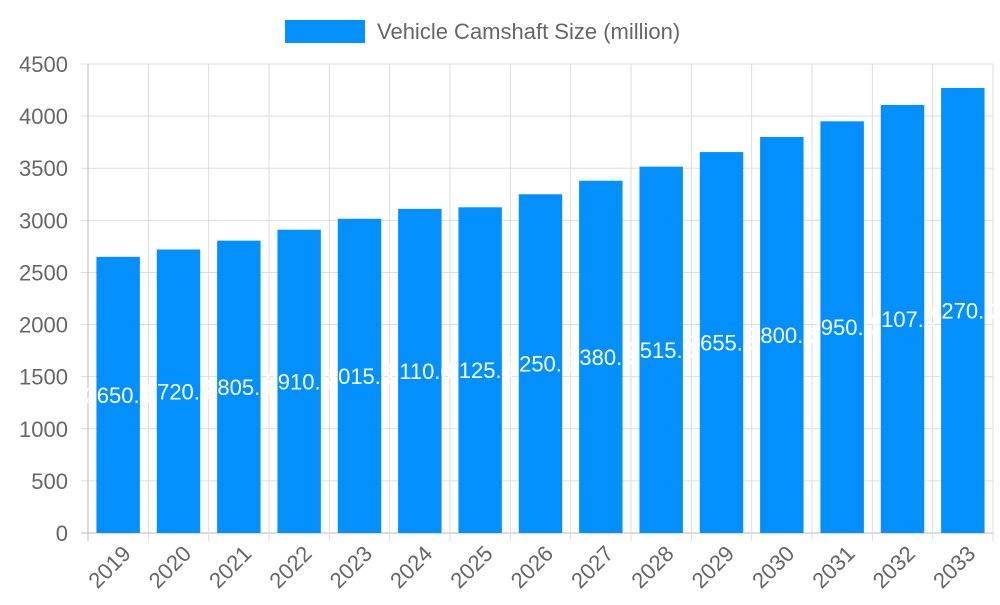  I want to click on data-label: 2650.0, so click(118, 395).